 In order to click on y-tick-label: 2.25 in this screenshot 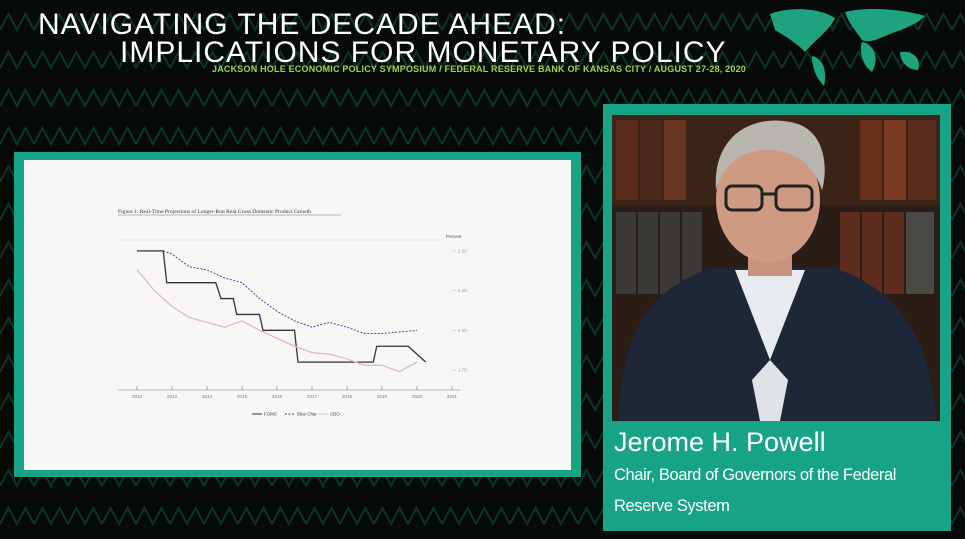, I will do `click(462, 290)`.